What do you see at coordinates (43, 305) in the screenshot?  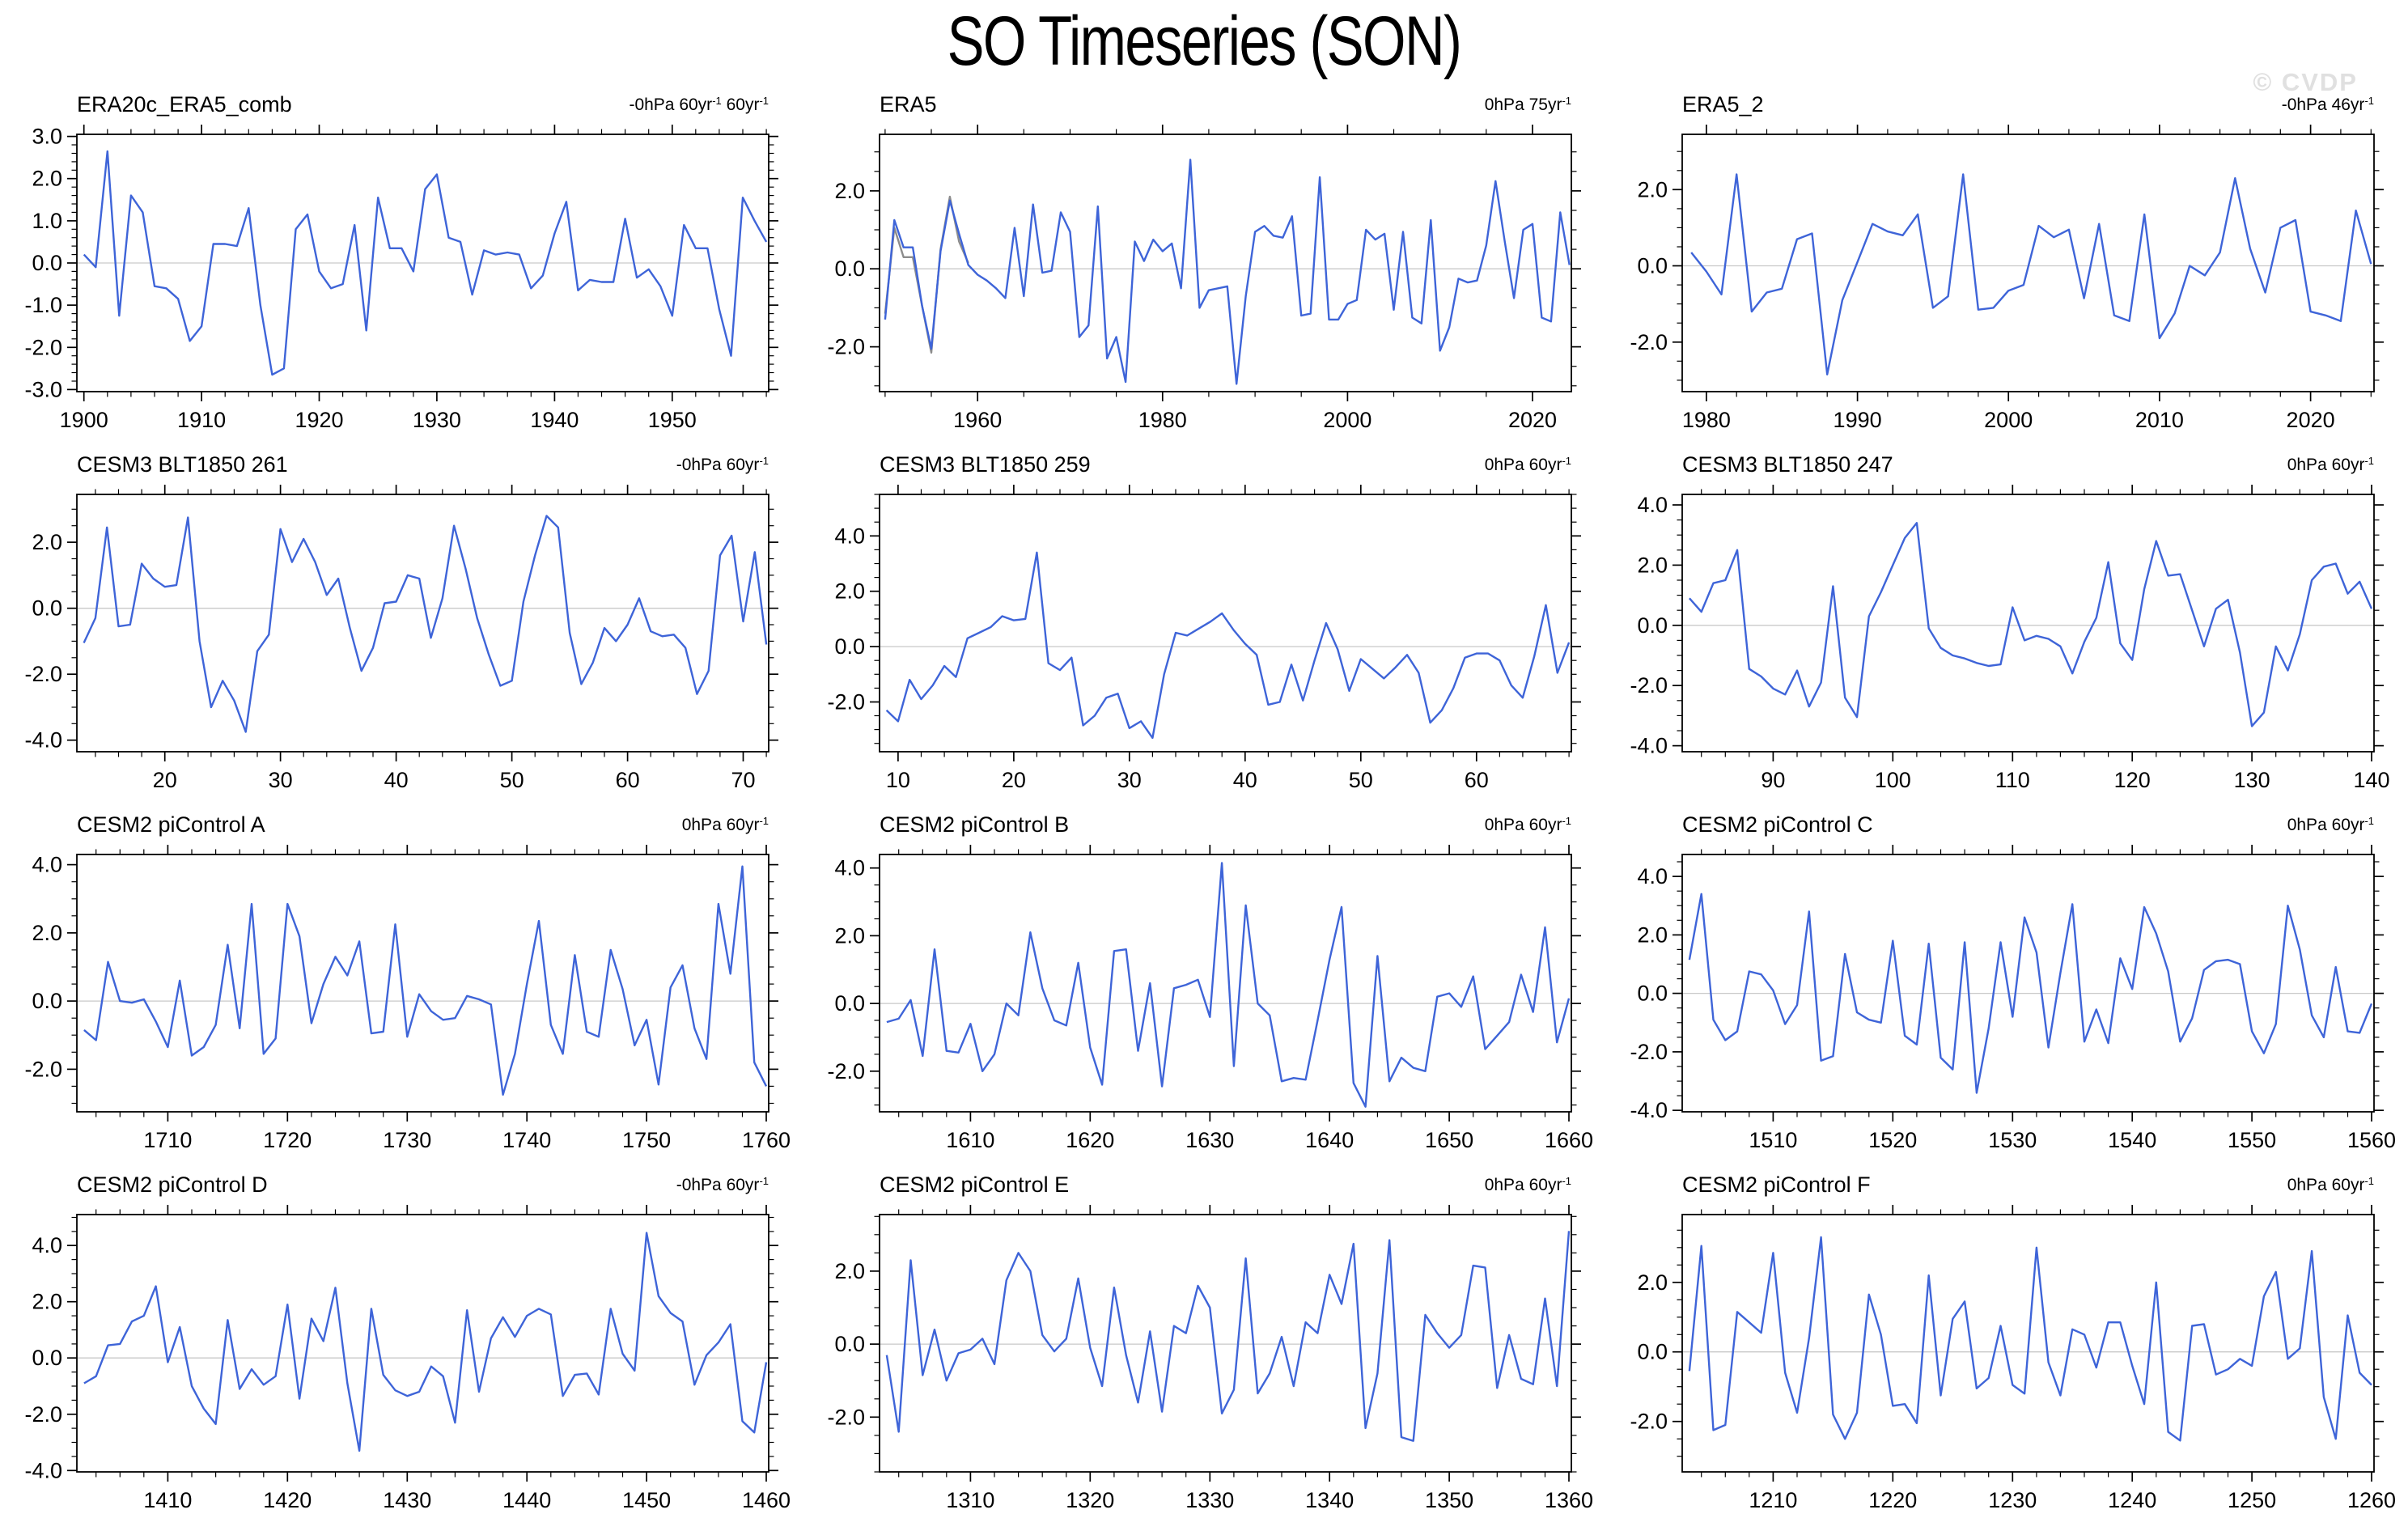 I see `y-tick-label: -1.0` at bounding box center [43, 305].